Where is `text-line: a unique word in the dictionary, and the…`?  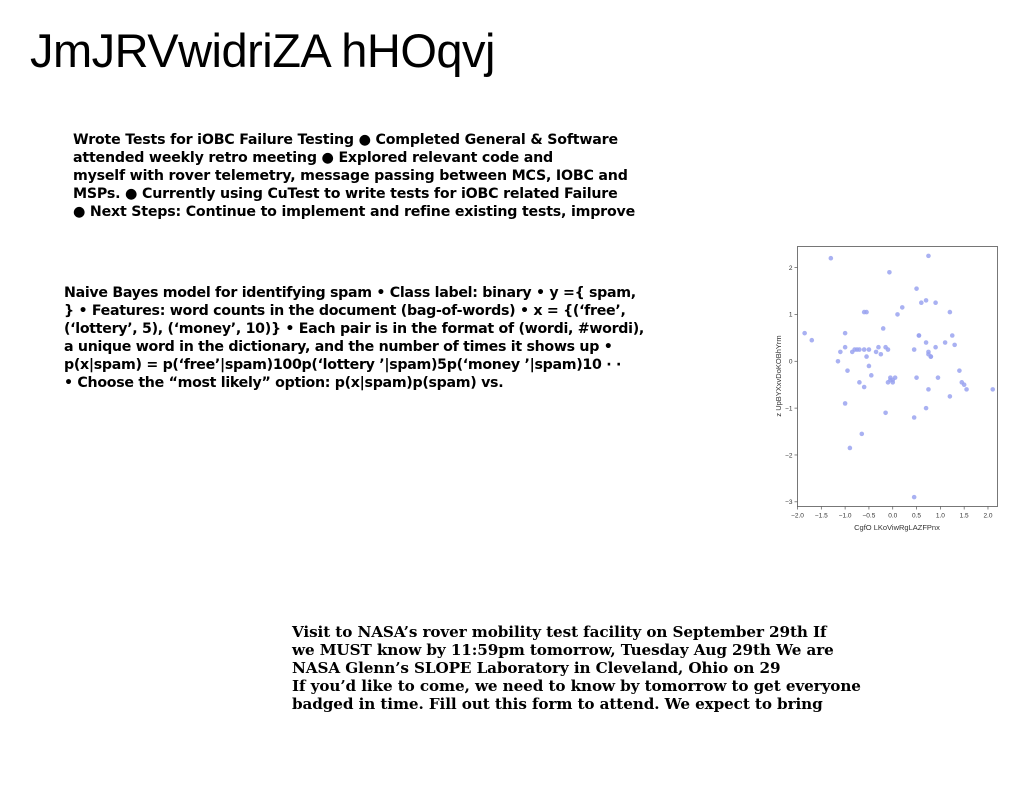 text-line: a unique word in the dictionary, and the… is located at coordinates (338, 347).